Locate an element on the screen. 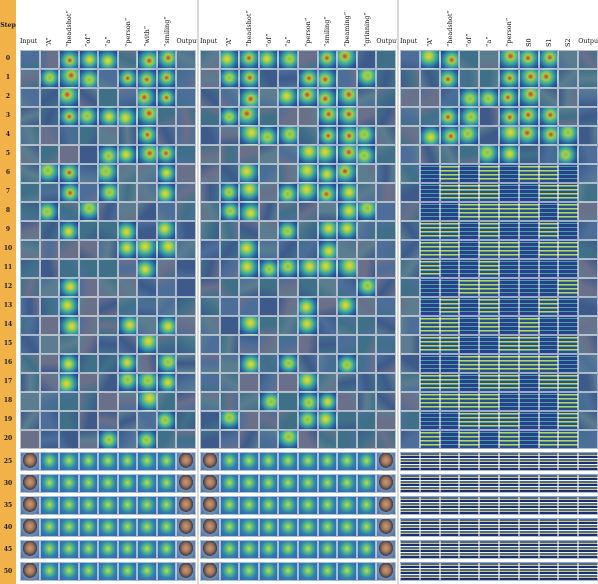  step-label: 12 is located at coordinates (8, 286).